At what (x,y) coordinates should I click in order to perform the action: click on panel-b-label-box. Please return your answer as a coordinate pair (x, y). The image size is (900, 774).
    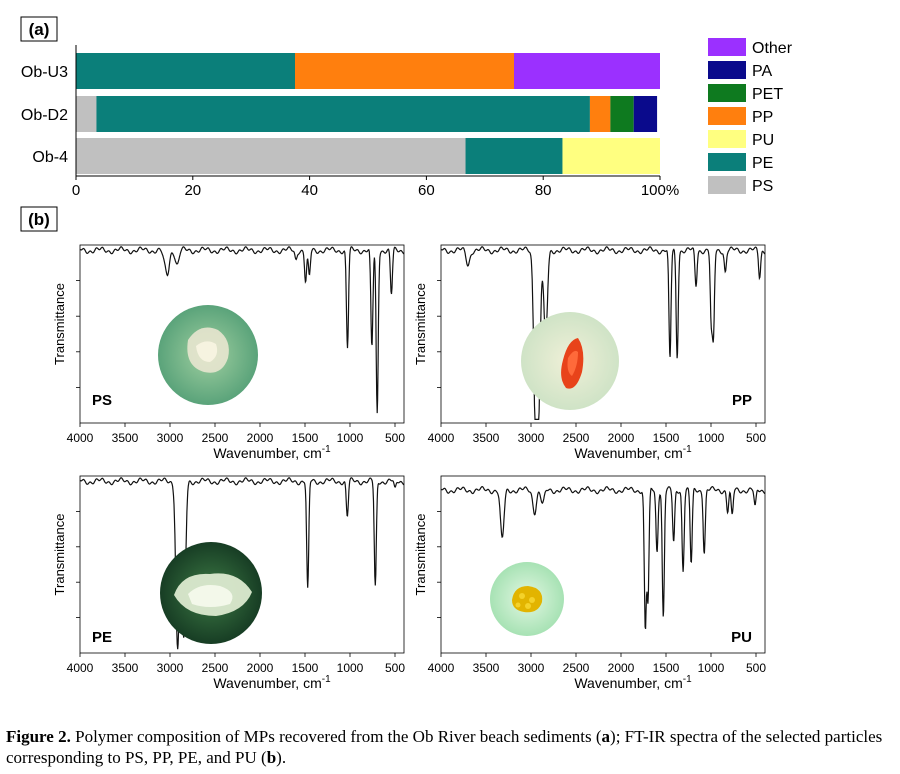
    Looking at the image, I should click on (39, 219).